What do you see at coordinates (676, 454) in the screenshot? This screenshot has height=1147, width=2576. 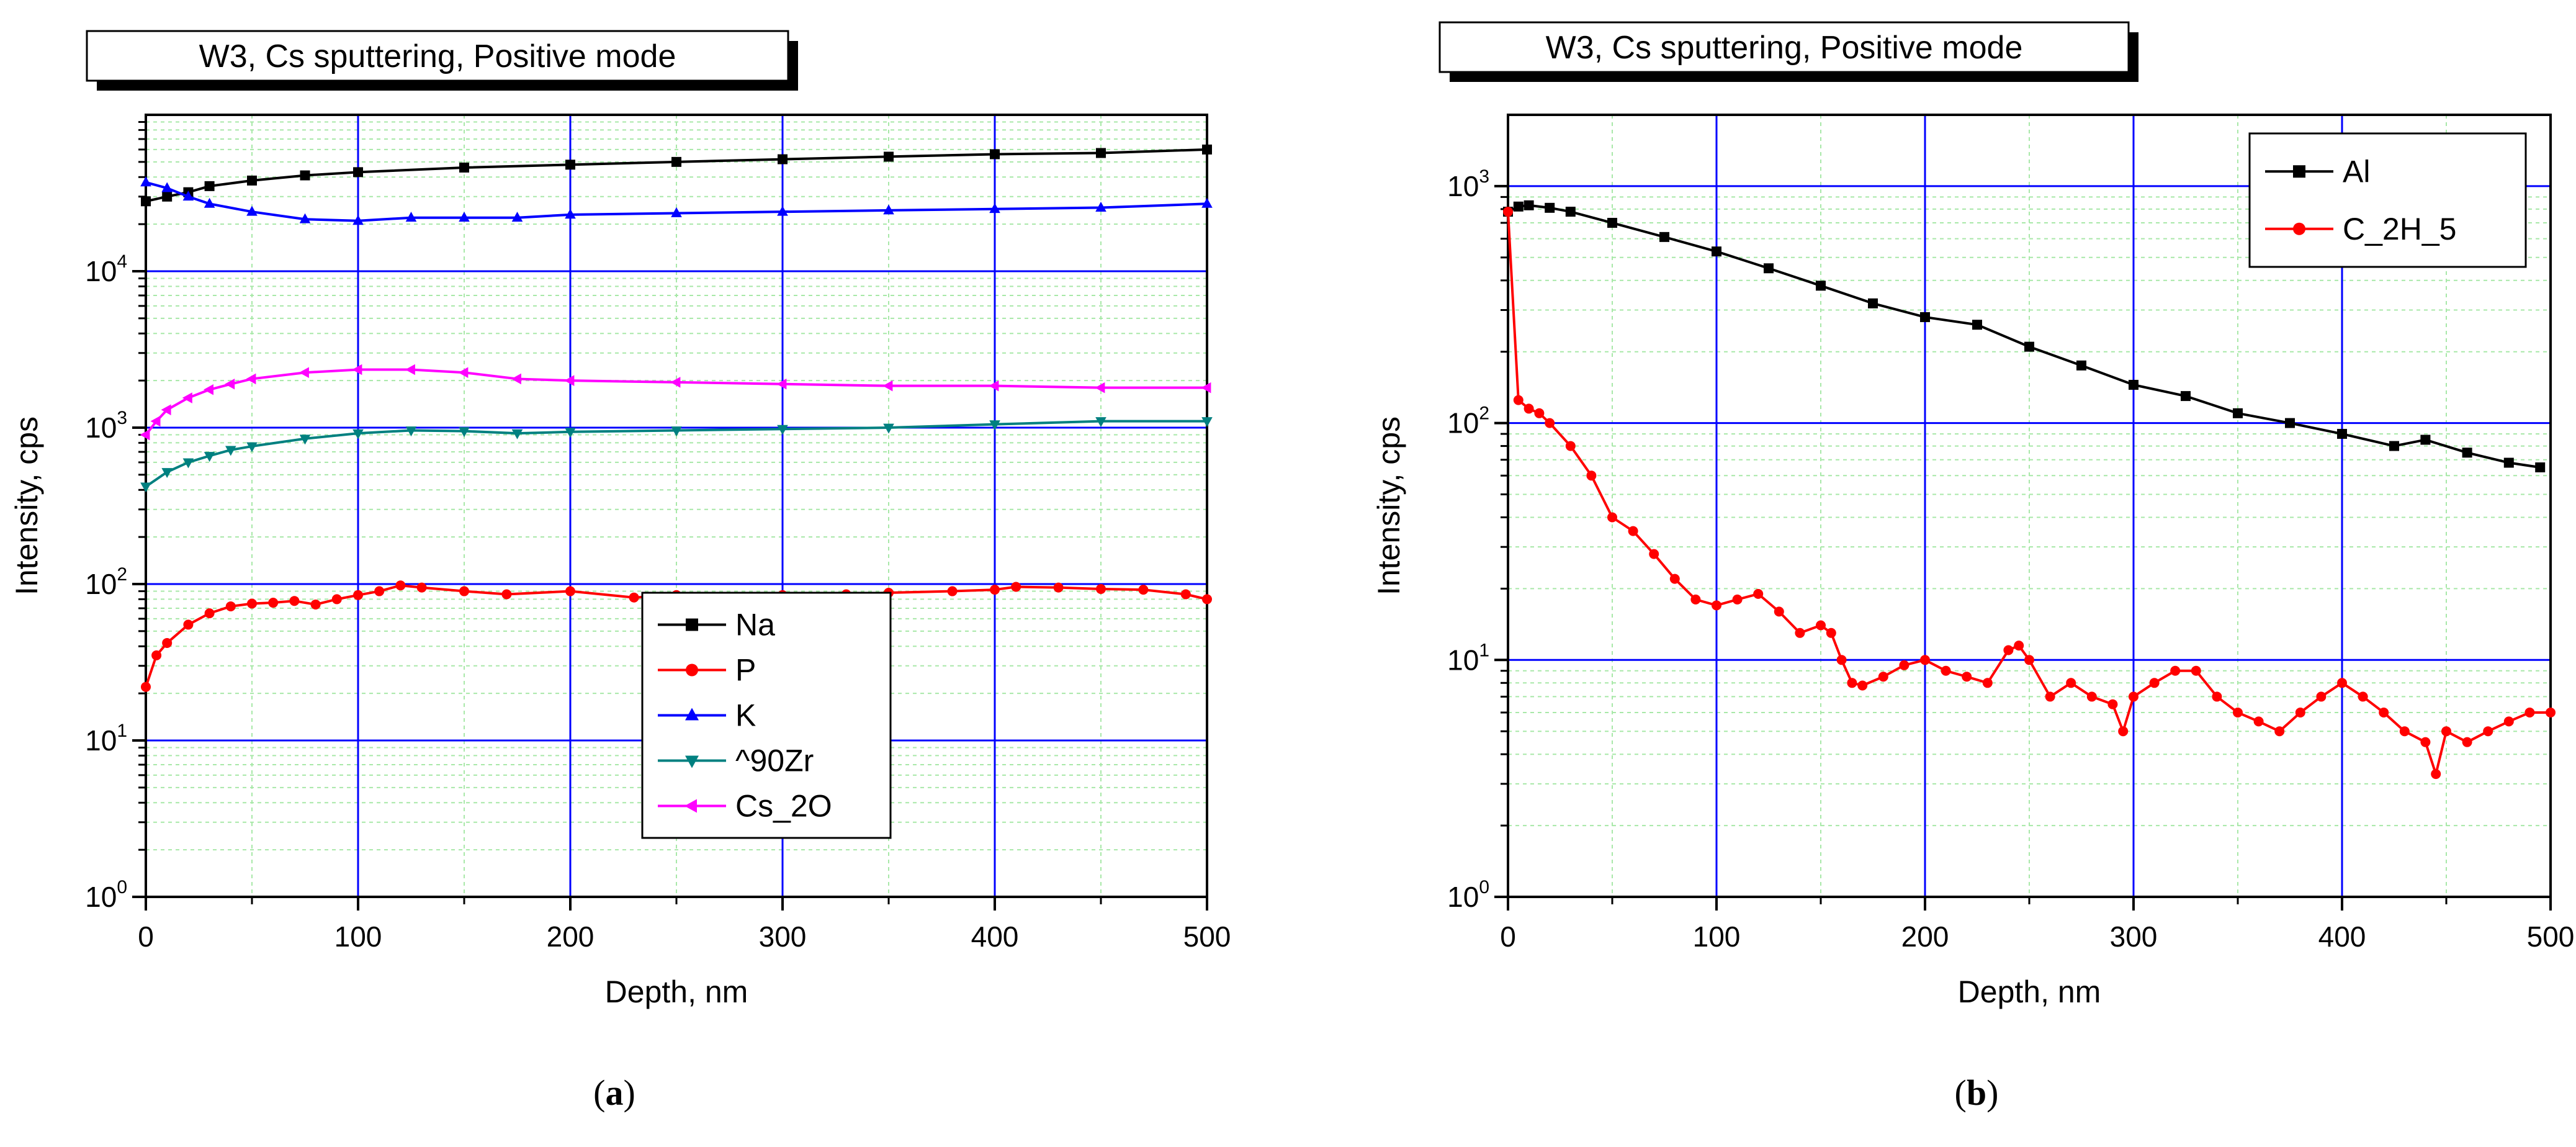 I see `series-line` at bounding box center [676, 454].